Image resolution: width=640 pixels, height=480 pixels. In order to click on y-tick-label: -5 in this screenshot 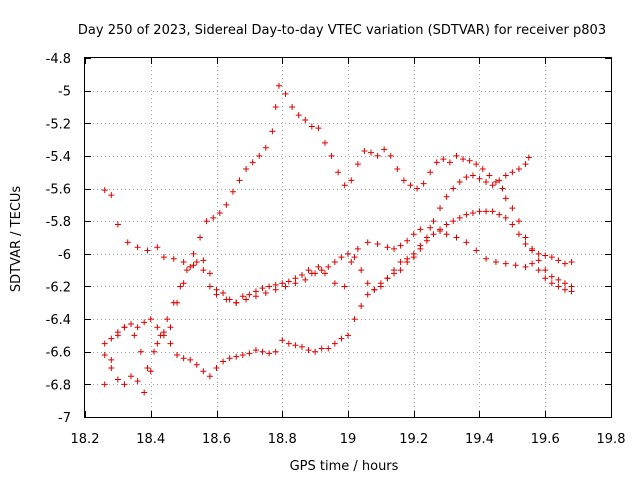, I will do `click(64, 92)`.